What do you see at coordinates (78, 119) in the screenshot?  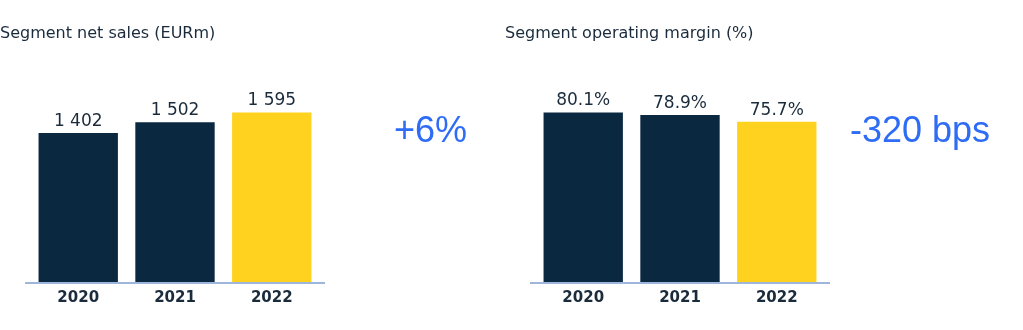 I see `data-label: 1 402` at bounding box center [78, 119].